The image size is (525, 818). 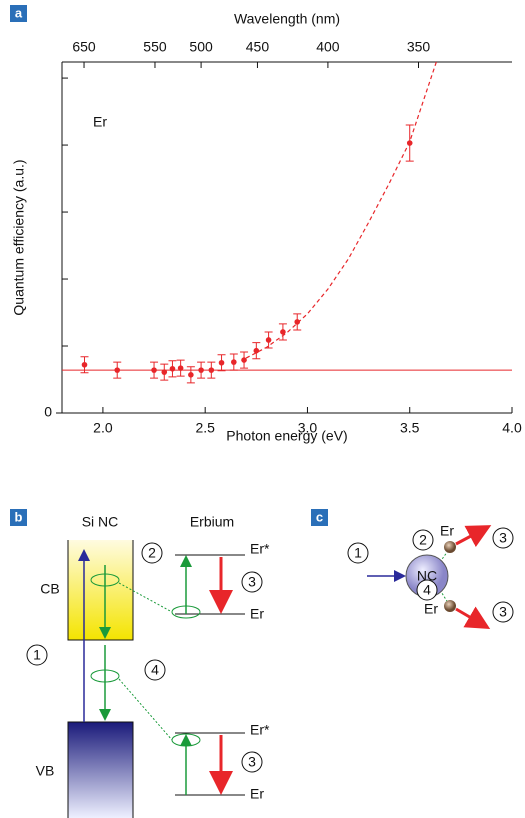 What do you see at coordinates (328, 47) in the screenshot?
I see `x2-tick-label: 400` at bounding box center [328, 47].